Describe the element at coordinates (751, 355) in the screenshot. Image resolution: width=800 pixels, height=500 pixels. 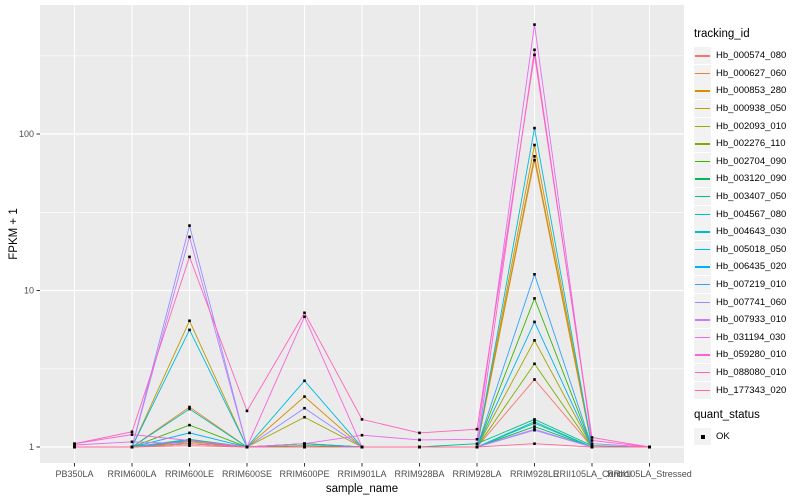
I see `legend-item-label: Hb_059280_010` at that location.